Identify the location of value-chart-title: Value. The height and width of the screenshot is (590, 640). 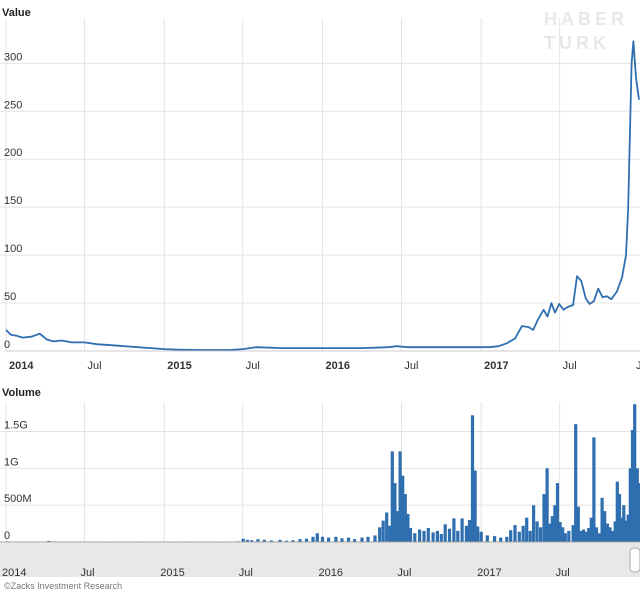
(16, 13).